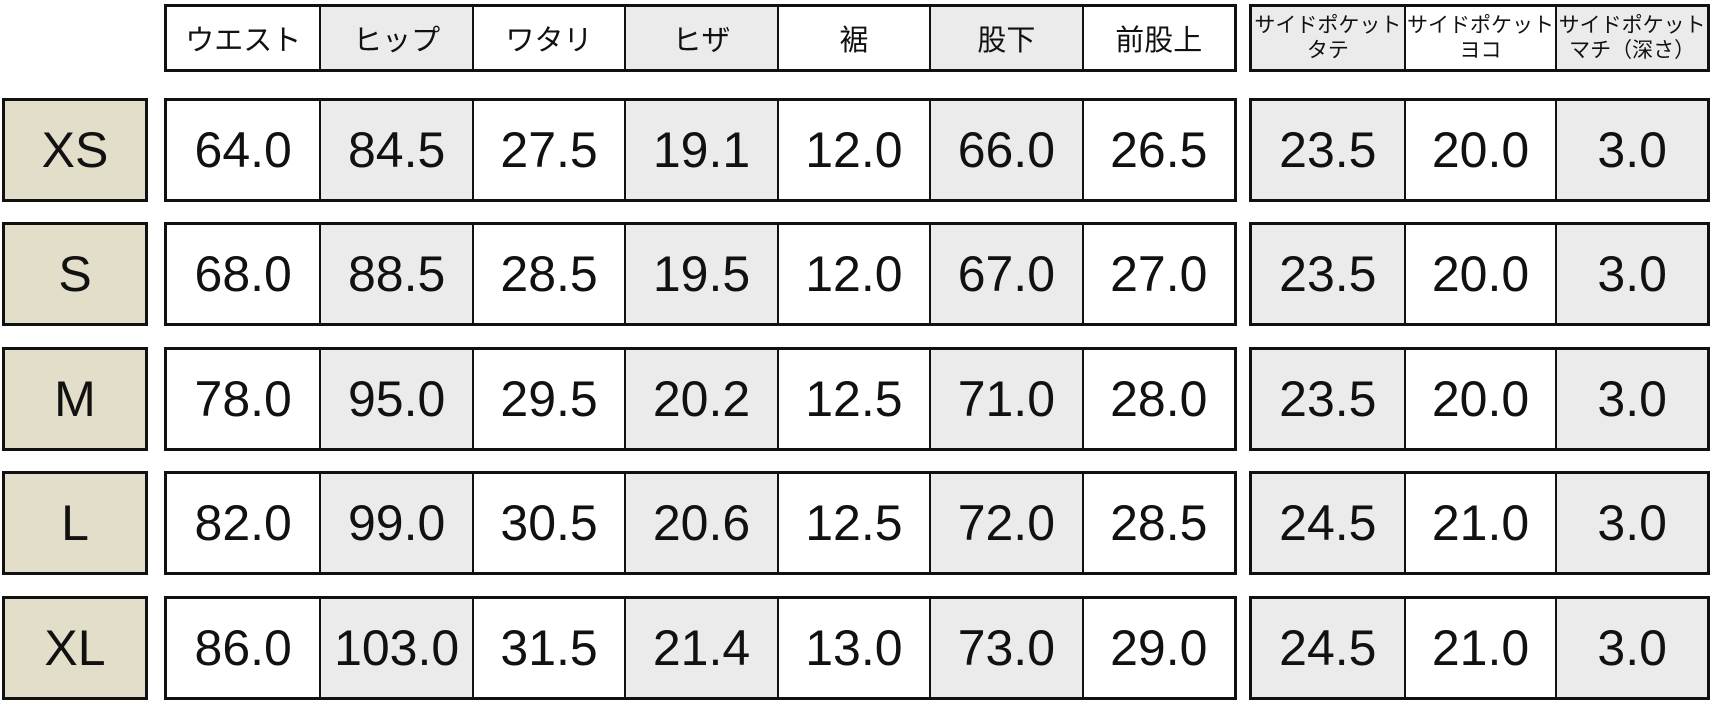  What do you see at coordinates (1005, 150) in the screenshot?
I see `table-cell: 66.0` at bounding box center [1005, 150].